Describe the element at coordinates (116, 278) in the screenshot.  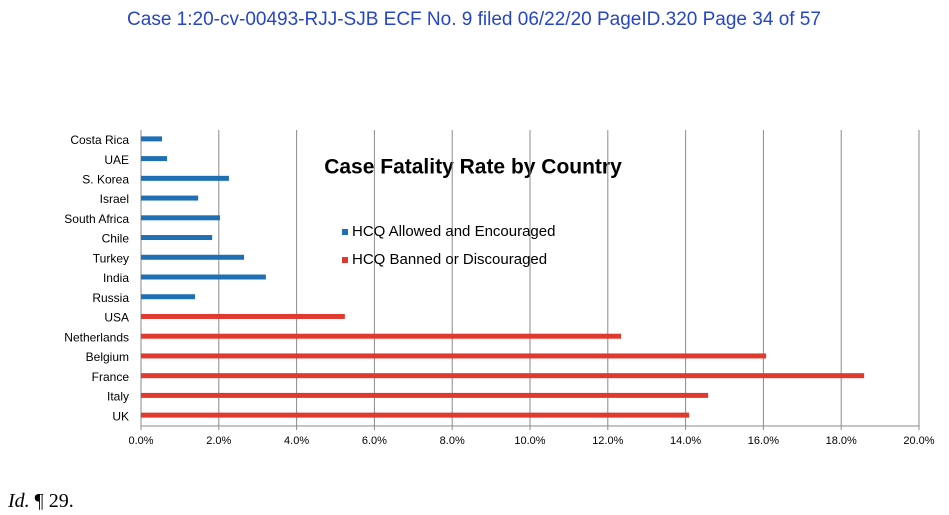
I see `y-tick-label: India` at that location.